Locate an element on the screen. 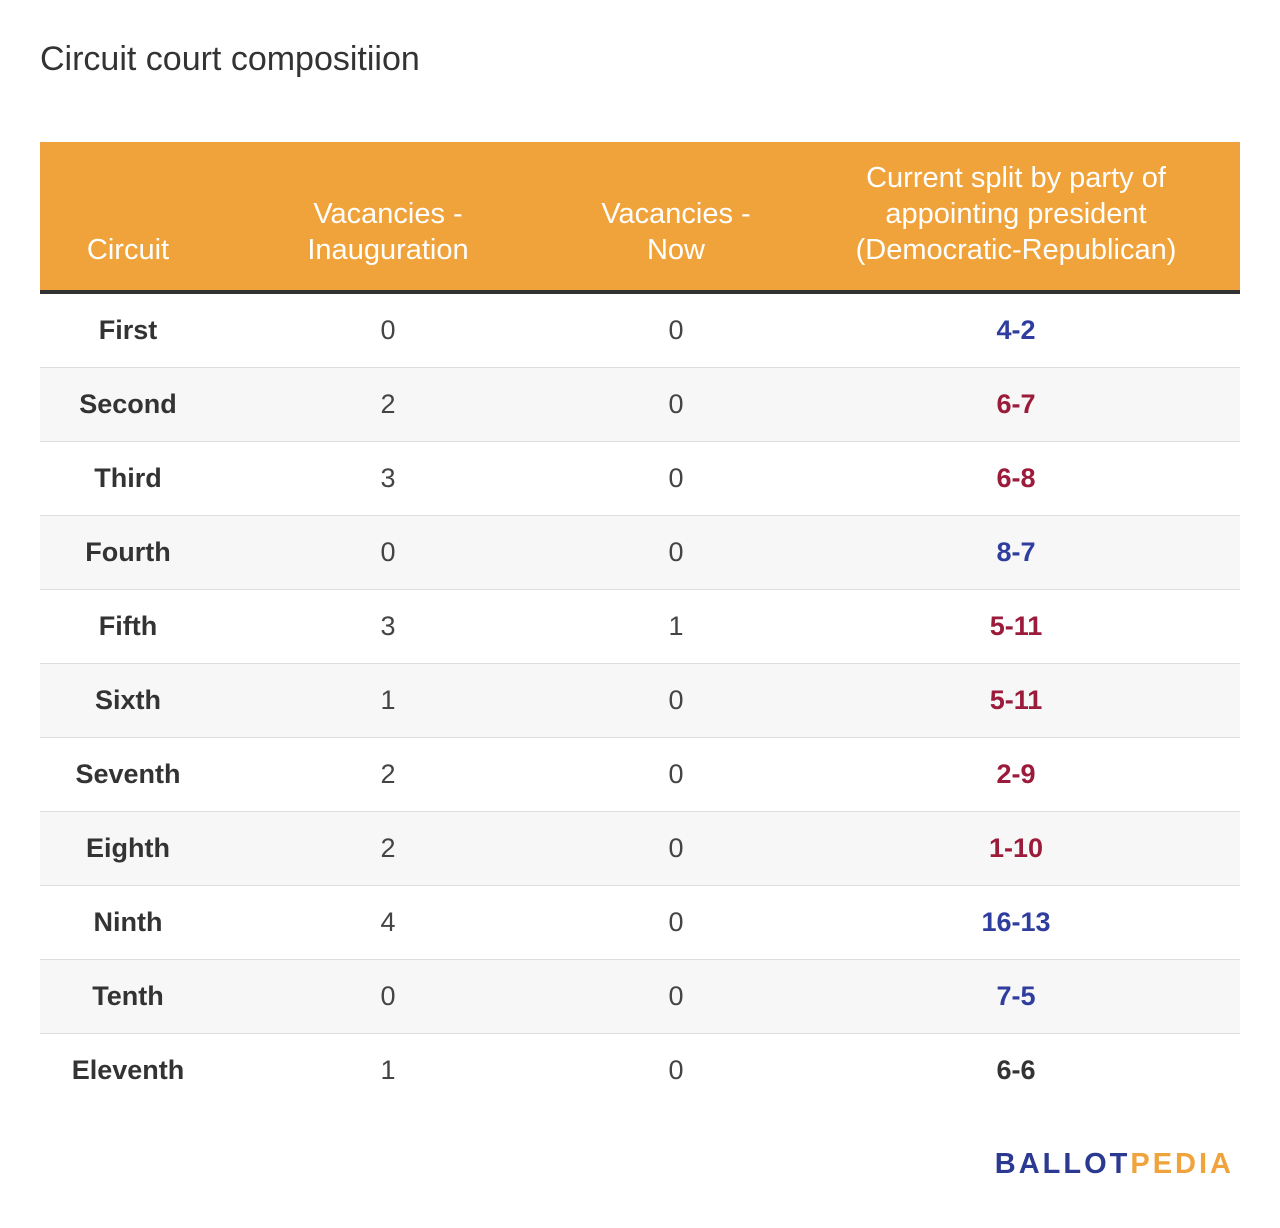 The image size is (1280, 1228). cell-circuit: Third is located at coordinates (128, 478).